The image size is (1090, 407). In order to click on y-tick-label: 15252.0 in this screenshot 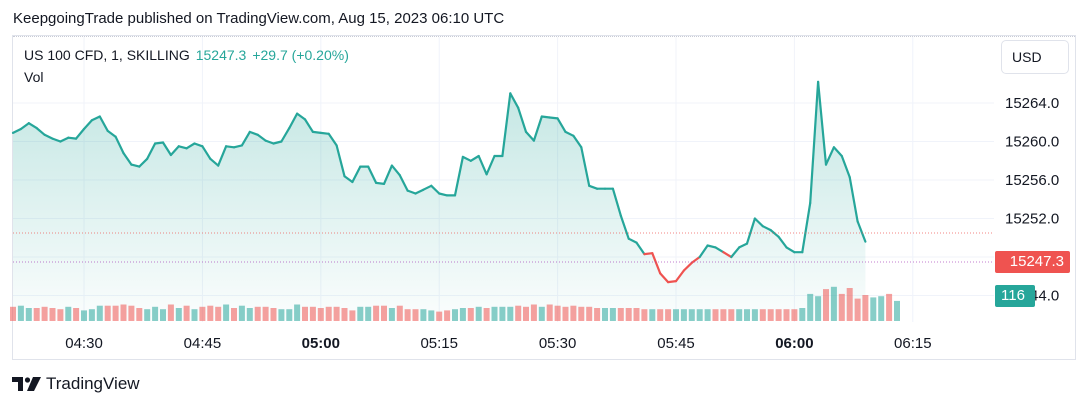, I will do `click(1032, 219)`.